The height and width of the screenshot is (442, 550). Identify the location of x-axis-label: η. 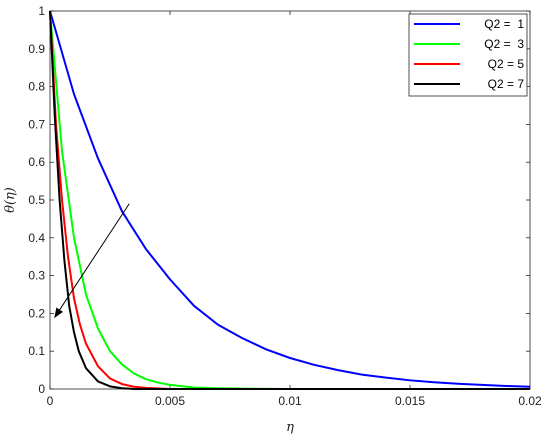
(290, 427).